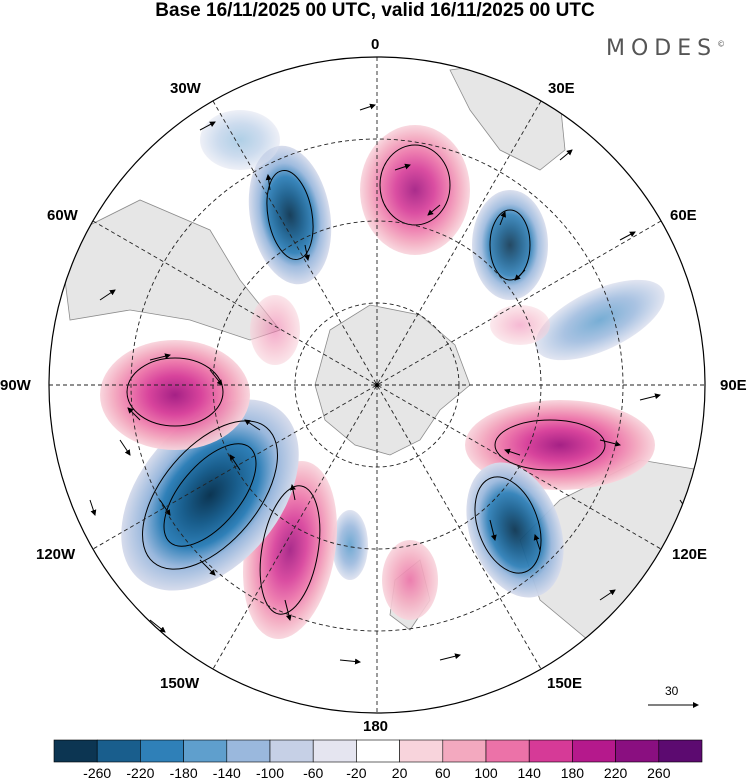 The image size is (750, 783). I want to click on modes-logo: MODES©, so click(665, 48).